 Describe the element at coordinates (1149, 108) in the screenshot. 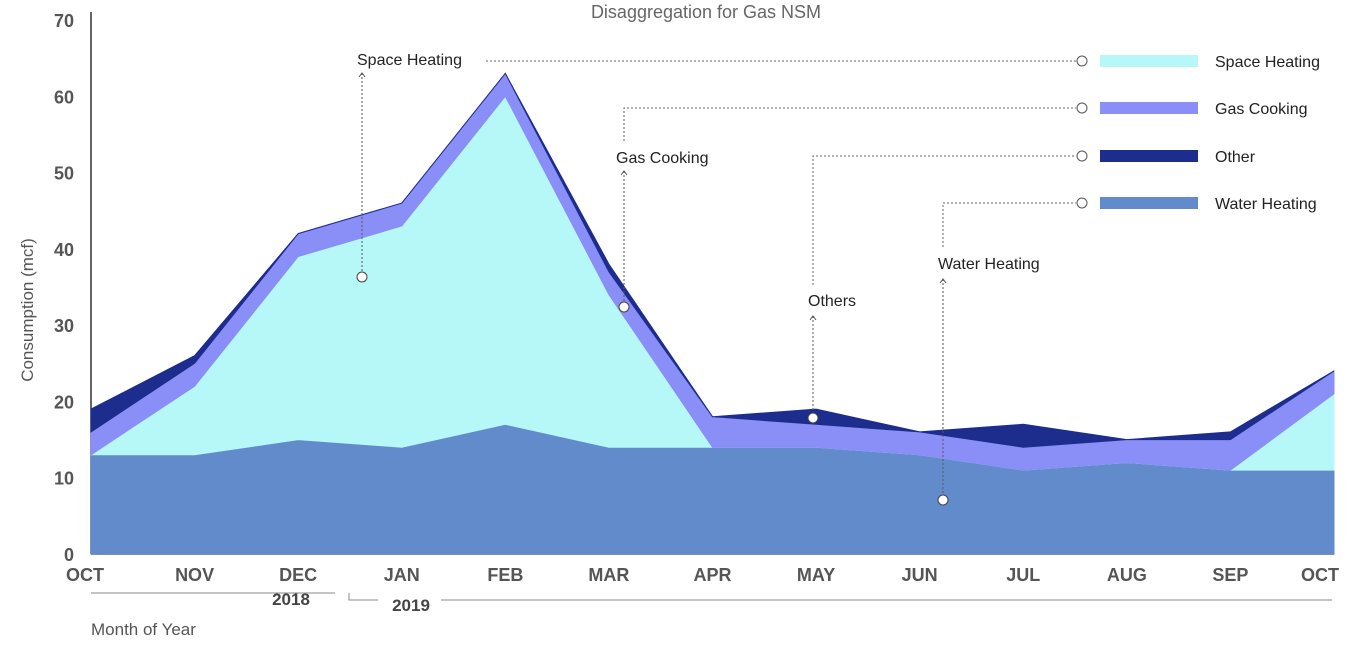

I see `legend-swatch-gas-cooking` at that location.